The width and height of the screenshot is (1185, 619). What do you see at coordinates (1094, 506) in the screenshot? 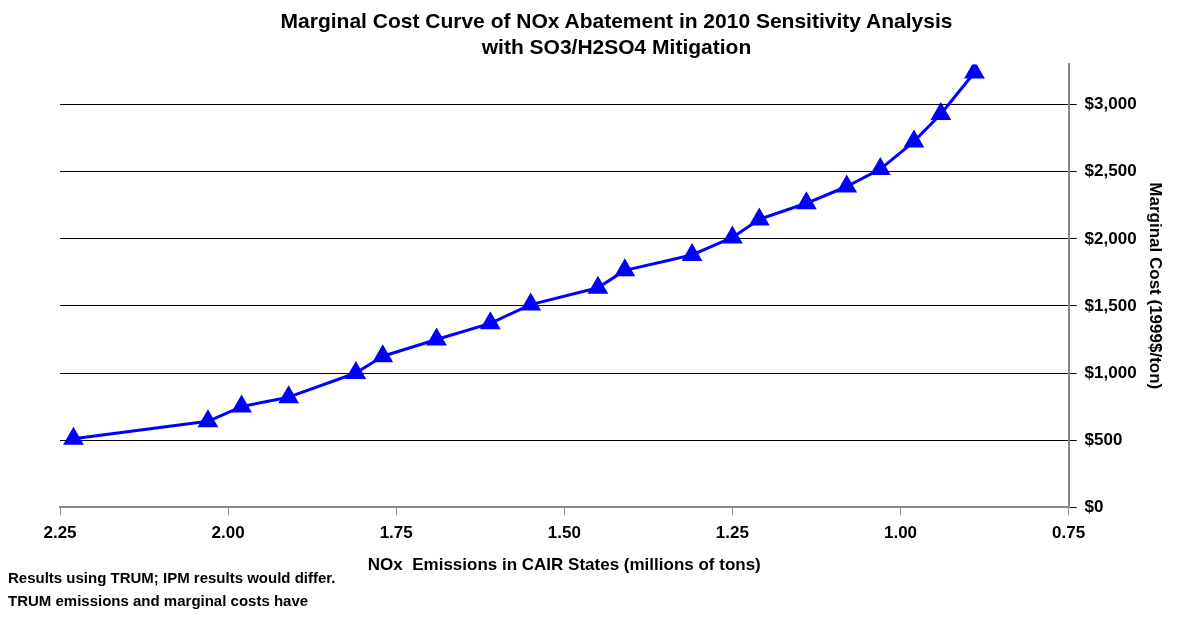
I see `y2-tick-label: $0` at bounding box center [1094, 506].